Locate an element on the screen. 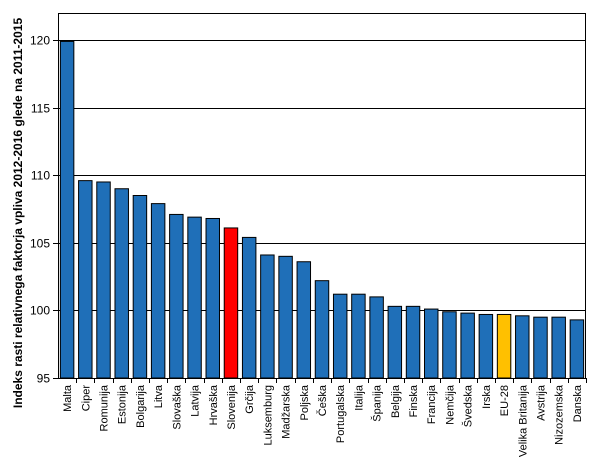 Image resolution: width=590 pixels, height=472 pixels. bar-avstrija is located at coordinates (540, 347).